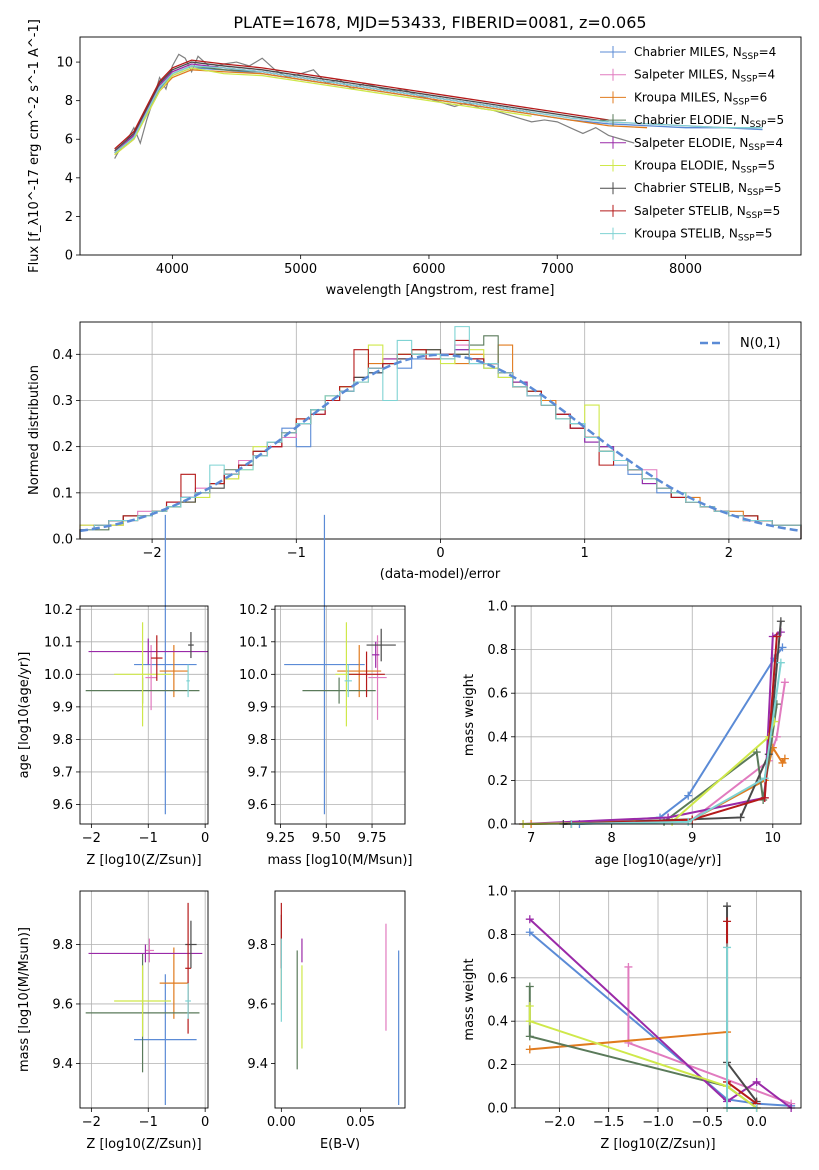 The image size is (819, 1170). Describe the element at coordinates (609, 1122) in the screenshot. I see `x-tick-label: −1.5` at that location.